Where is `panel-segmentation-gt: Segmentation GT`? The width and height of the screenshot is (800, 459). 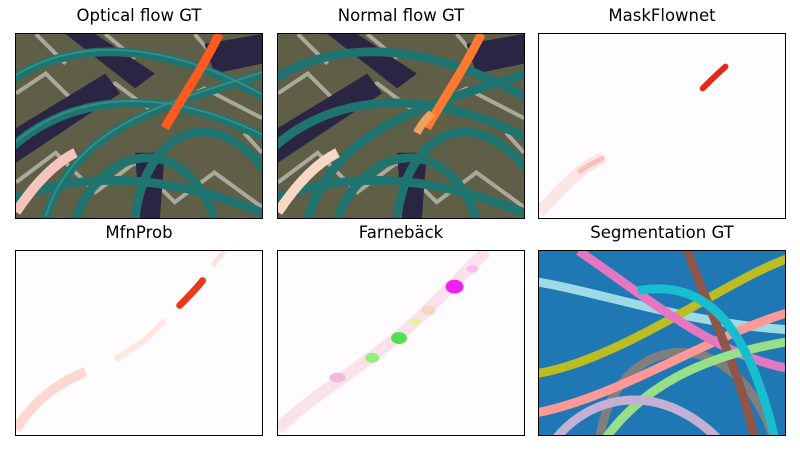
panel-segmentation-gt: Segmentation GT is located at coordinates (662, 329).